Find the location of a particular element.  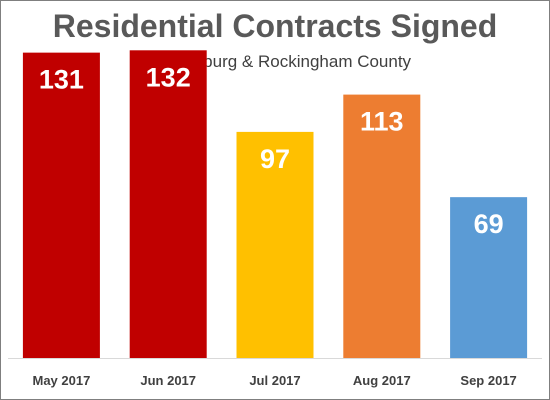

x-tick-label: Aug 2017 is located at coordinates (382, 380).